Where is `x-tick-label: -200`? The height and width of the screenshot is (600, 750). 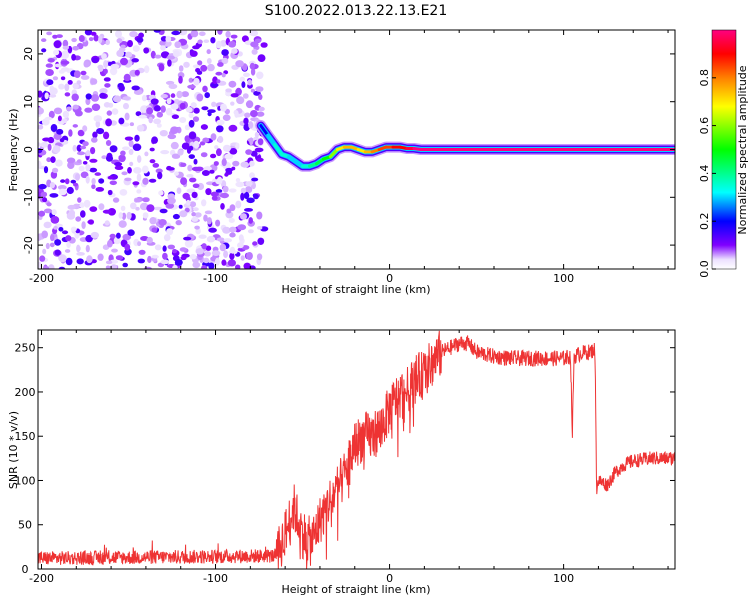 x-tick-label: -200 is located at coordinates (41, 278).